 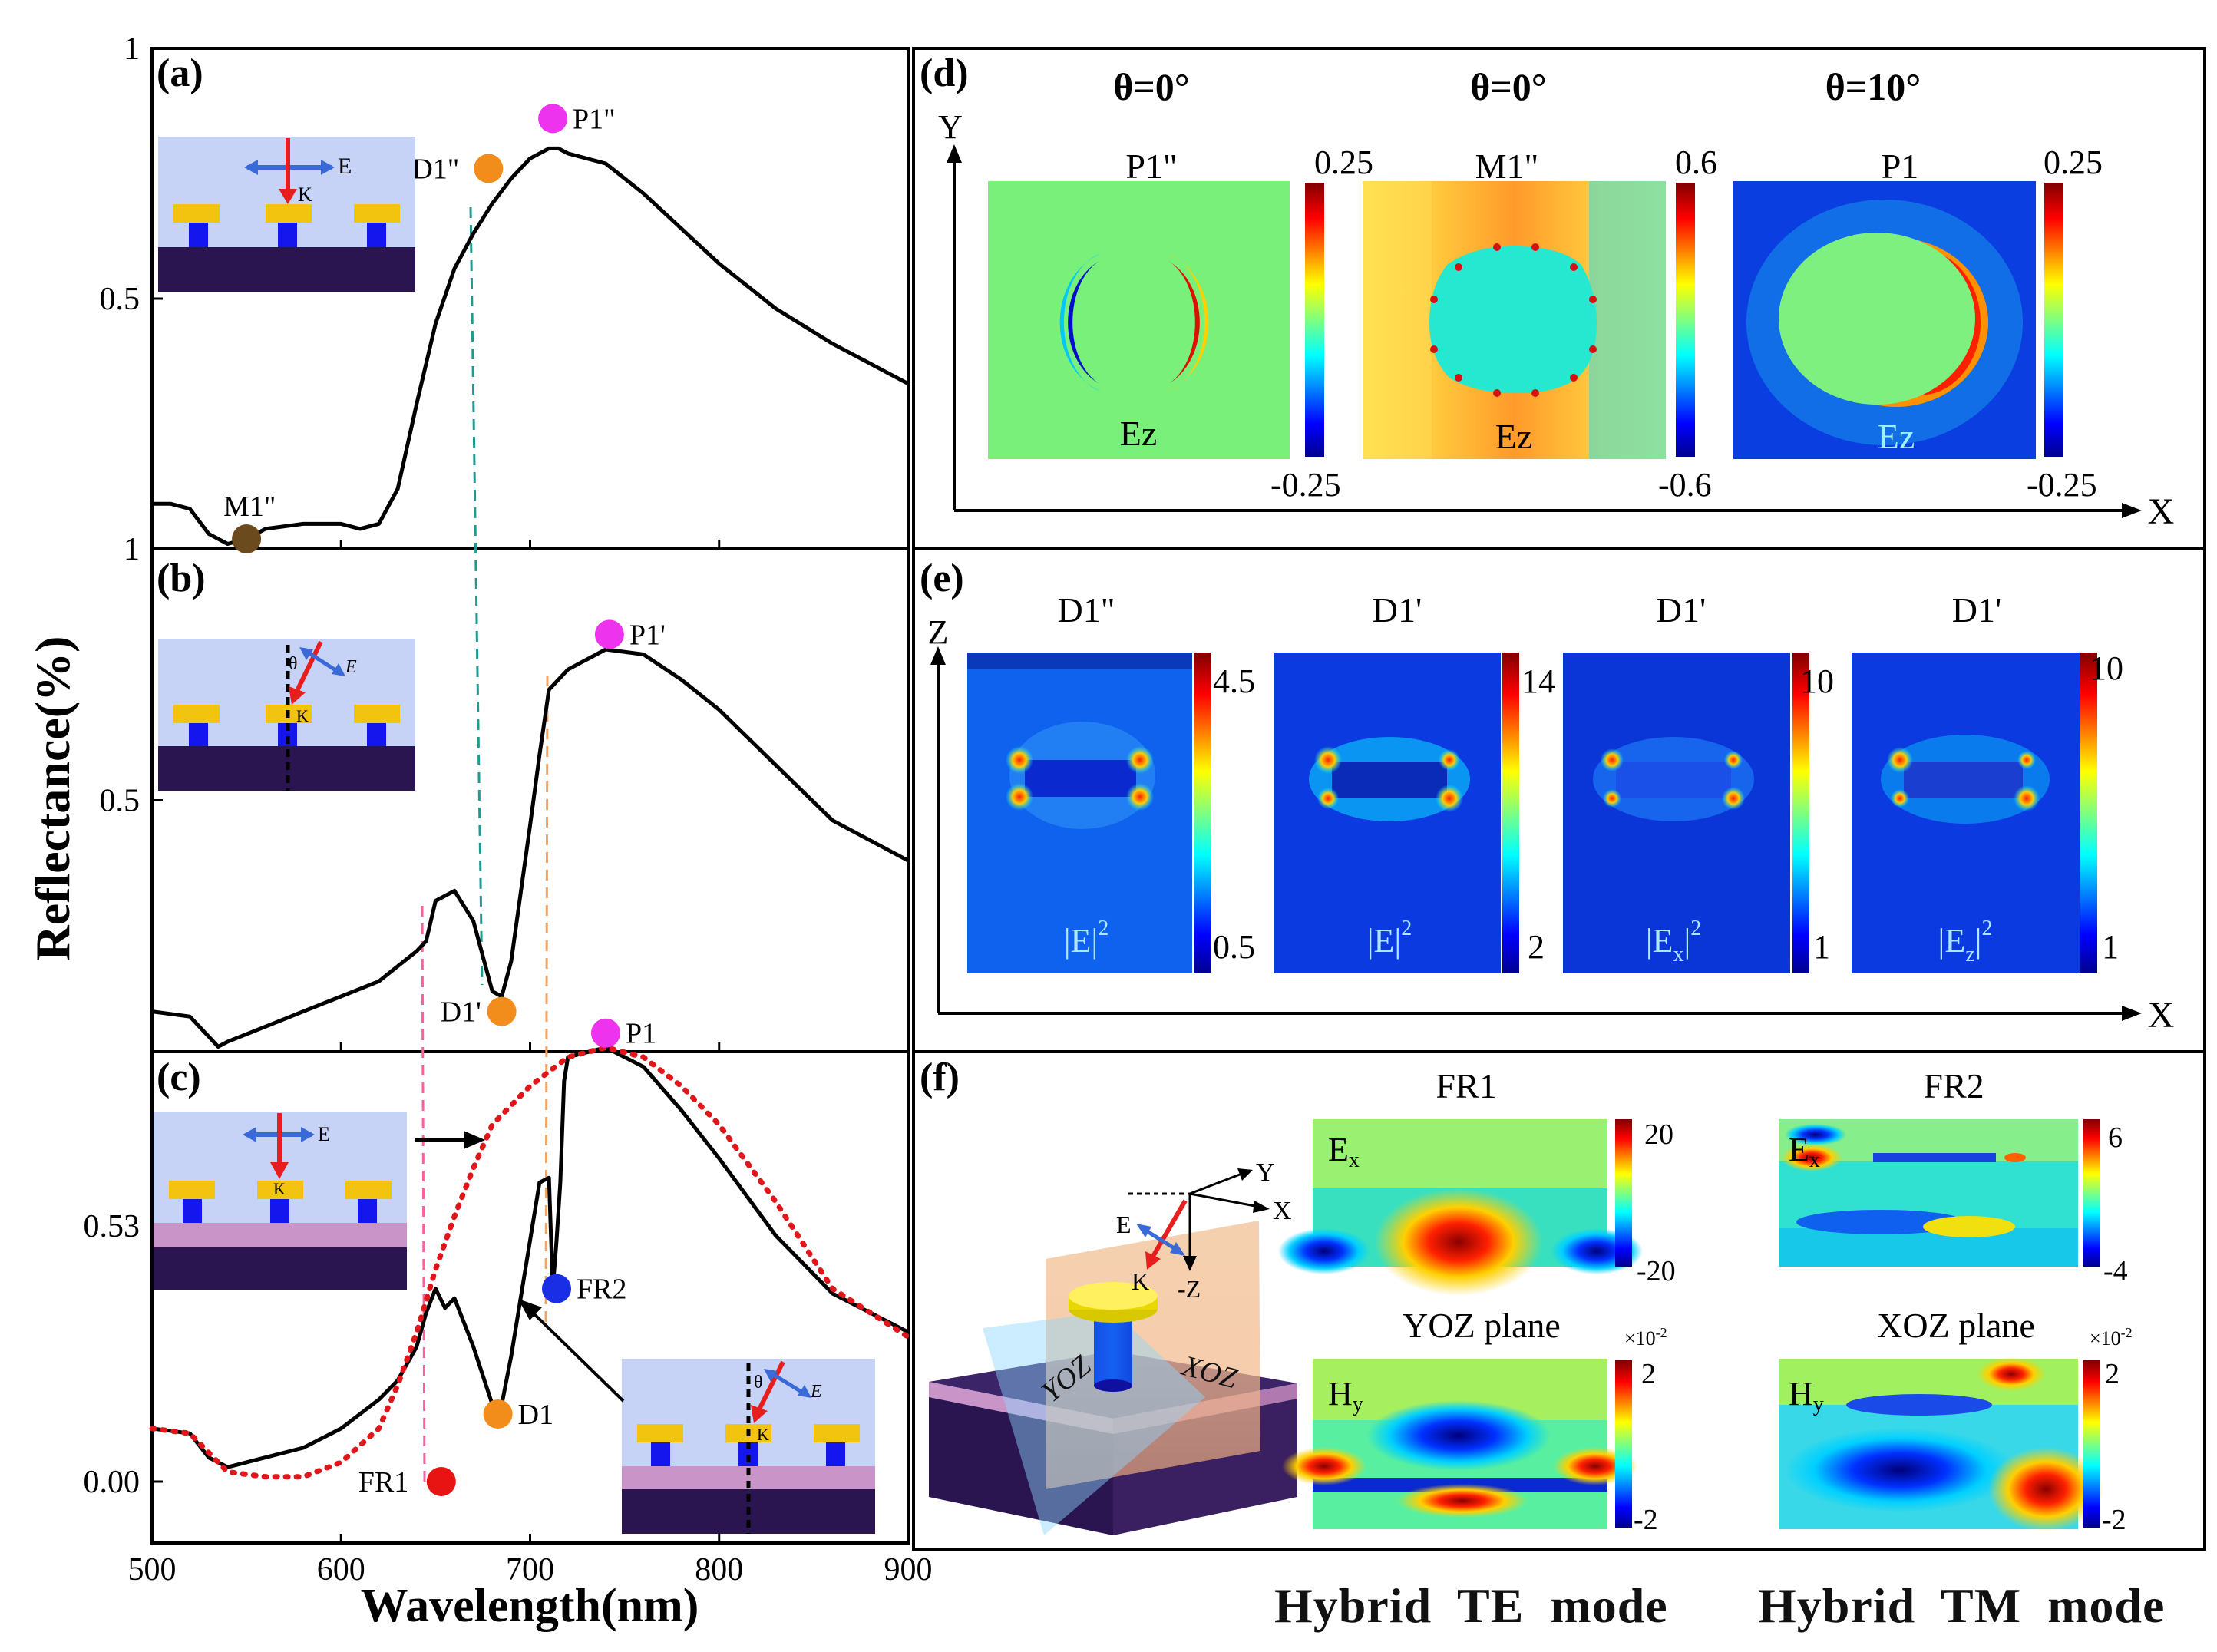 What do you see at coordinates (2073, 162) in the screenshot?
I see `d-map-3-max: 0.25` at bounding box center [2073, 162].